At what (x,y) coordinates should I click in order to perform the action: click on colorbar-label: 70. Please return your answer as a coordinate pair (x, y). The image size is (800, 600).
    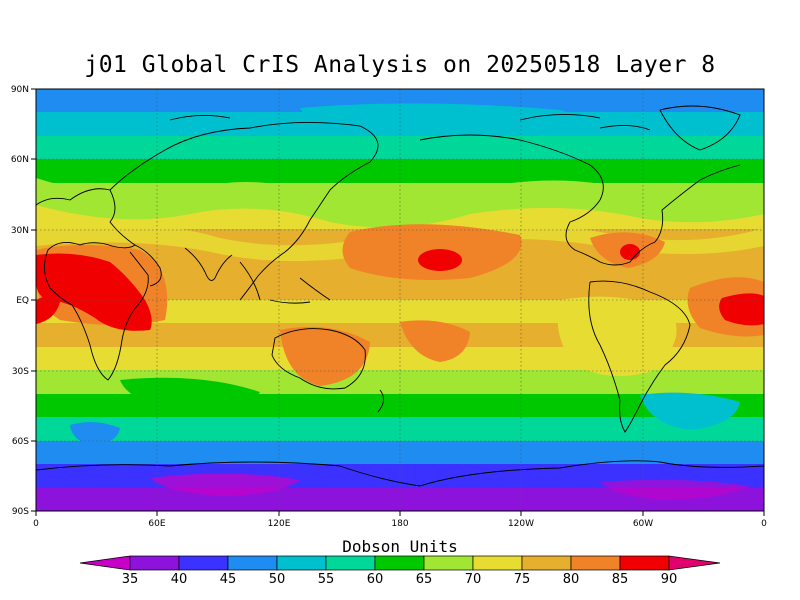
    Looking at the image, I should click on (473, 579).